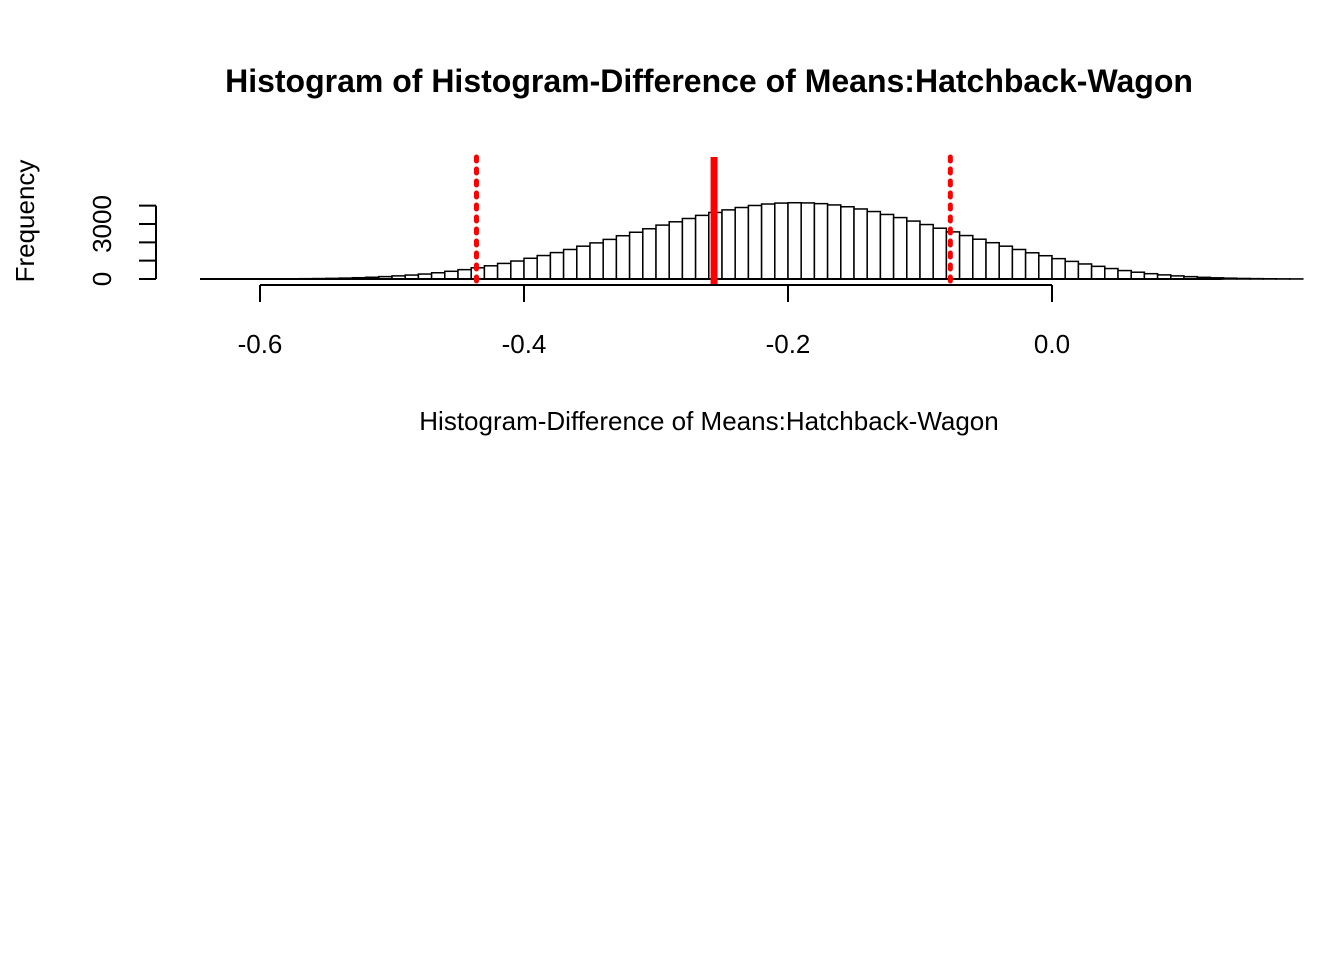  What do you see at coordinates (25, 221) in the screenshot?
I see `y-axis-label: Frequency` at bounding box center [25, 221].